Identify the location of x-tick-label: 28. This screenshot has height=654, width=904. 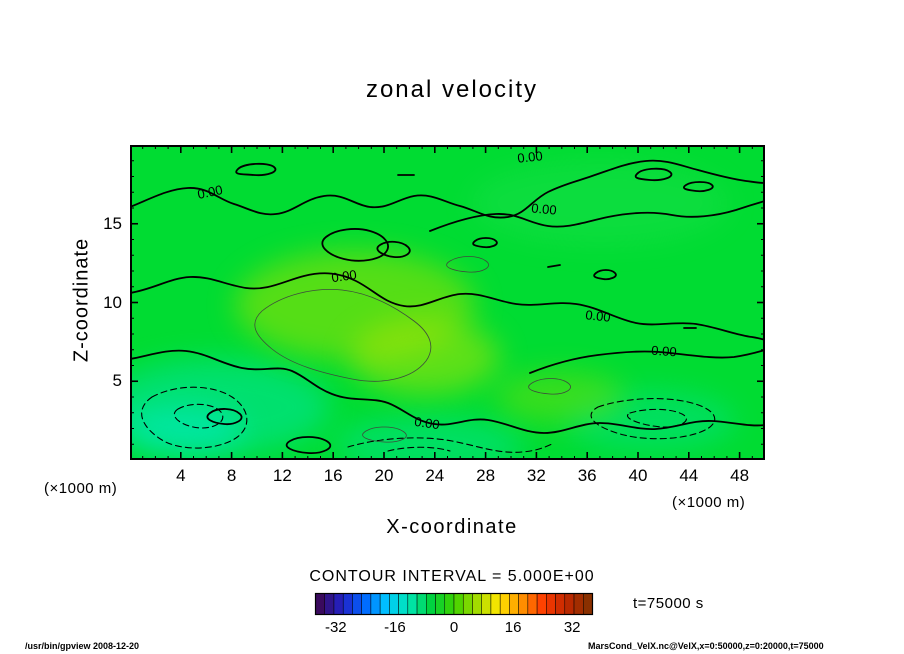
(486, 475).